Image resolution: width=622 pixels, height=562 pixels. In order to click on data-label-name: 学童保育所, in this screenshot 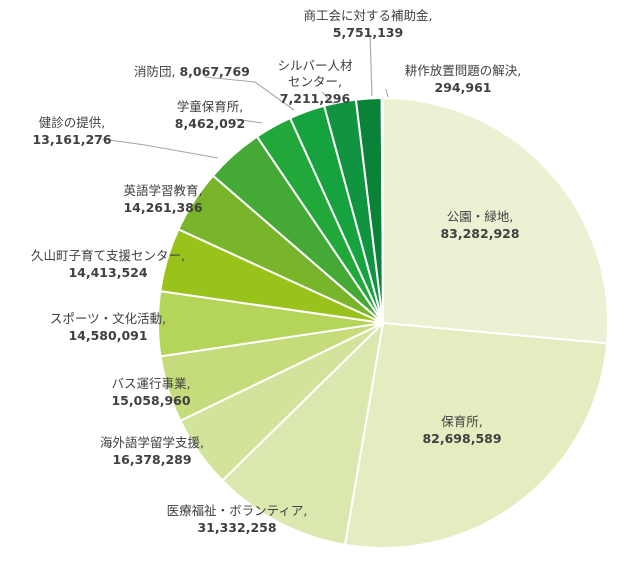, I will do `click(210, 106)`.